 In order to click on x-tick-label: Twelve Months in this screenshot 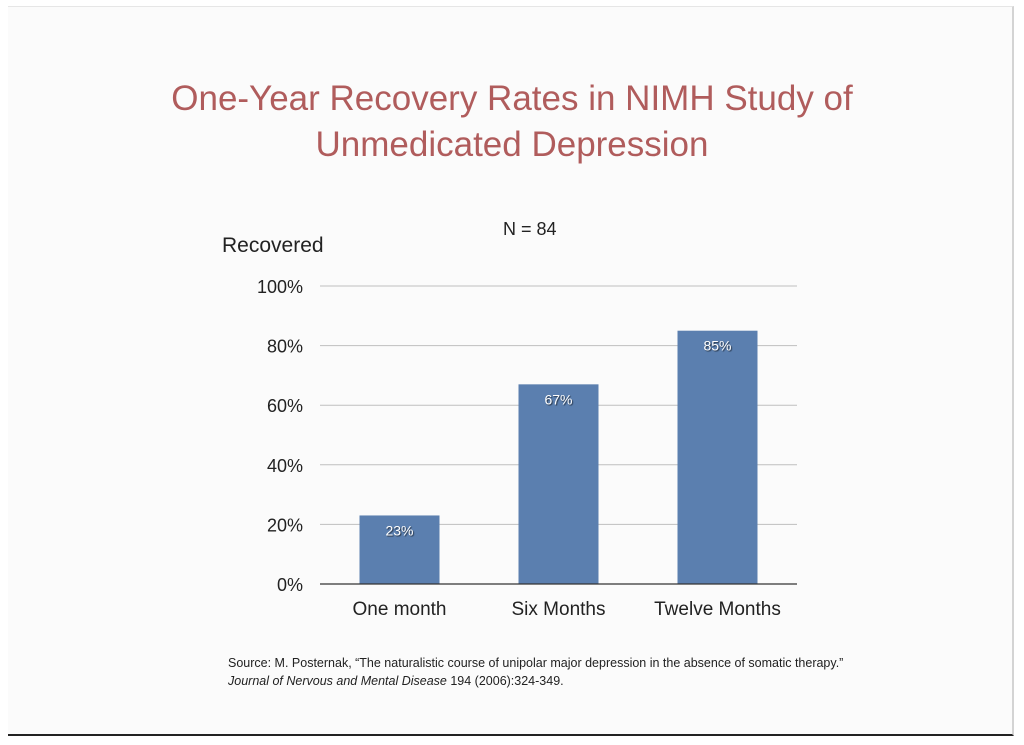, I will do `click(717, 609)`.